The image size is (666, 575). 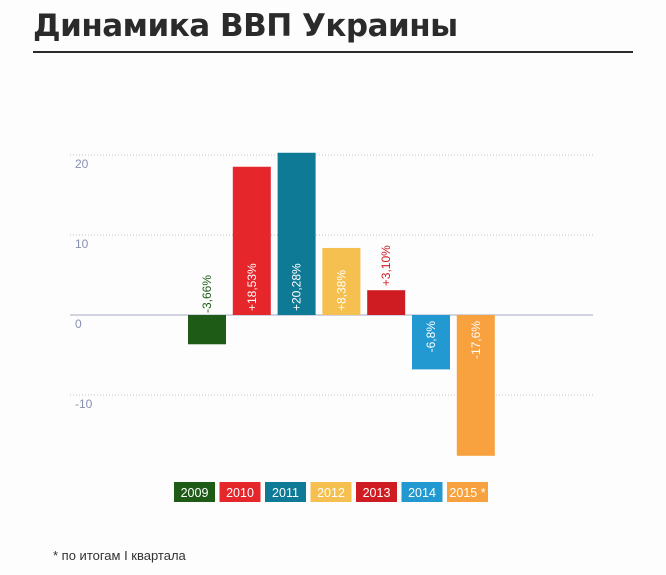 I want to click on bar-2015, so click(x=475, y=385).